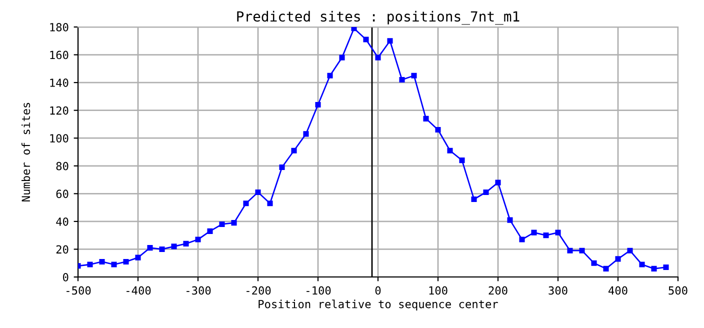 The height and width of the screenshot is (328, 704). I want to click on chart-title: Predicted sites : positions_7nt_m1, so click(378, 17).